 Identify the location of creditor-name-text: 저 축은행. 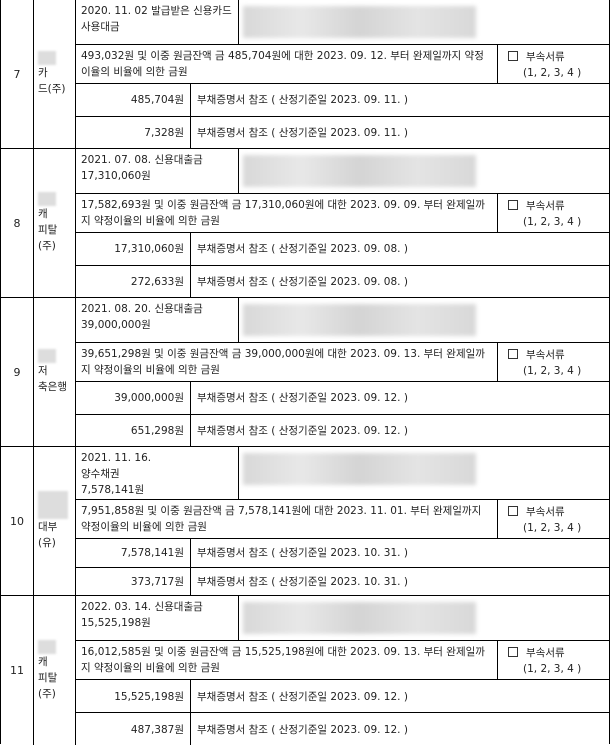
(52, 379).